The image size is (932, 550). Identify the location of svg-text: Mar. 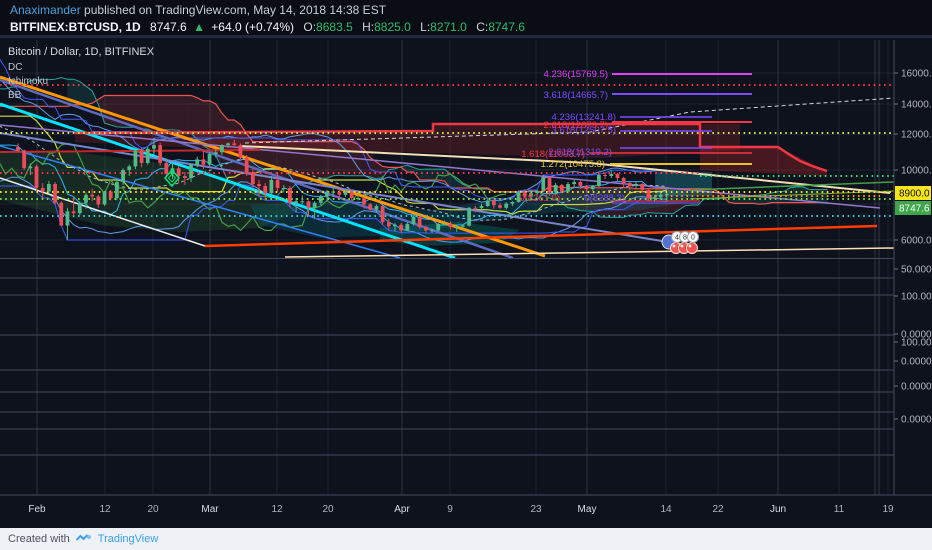
(210, 509).